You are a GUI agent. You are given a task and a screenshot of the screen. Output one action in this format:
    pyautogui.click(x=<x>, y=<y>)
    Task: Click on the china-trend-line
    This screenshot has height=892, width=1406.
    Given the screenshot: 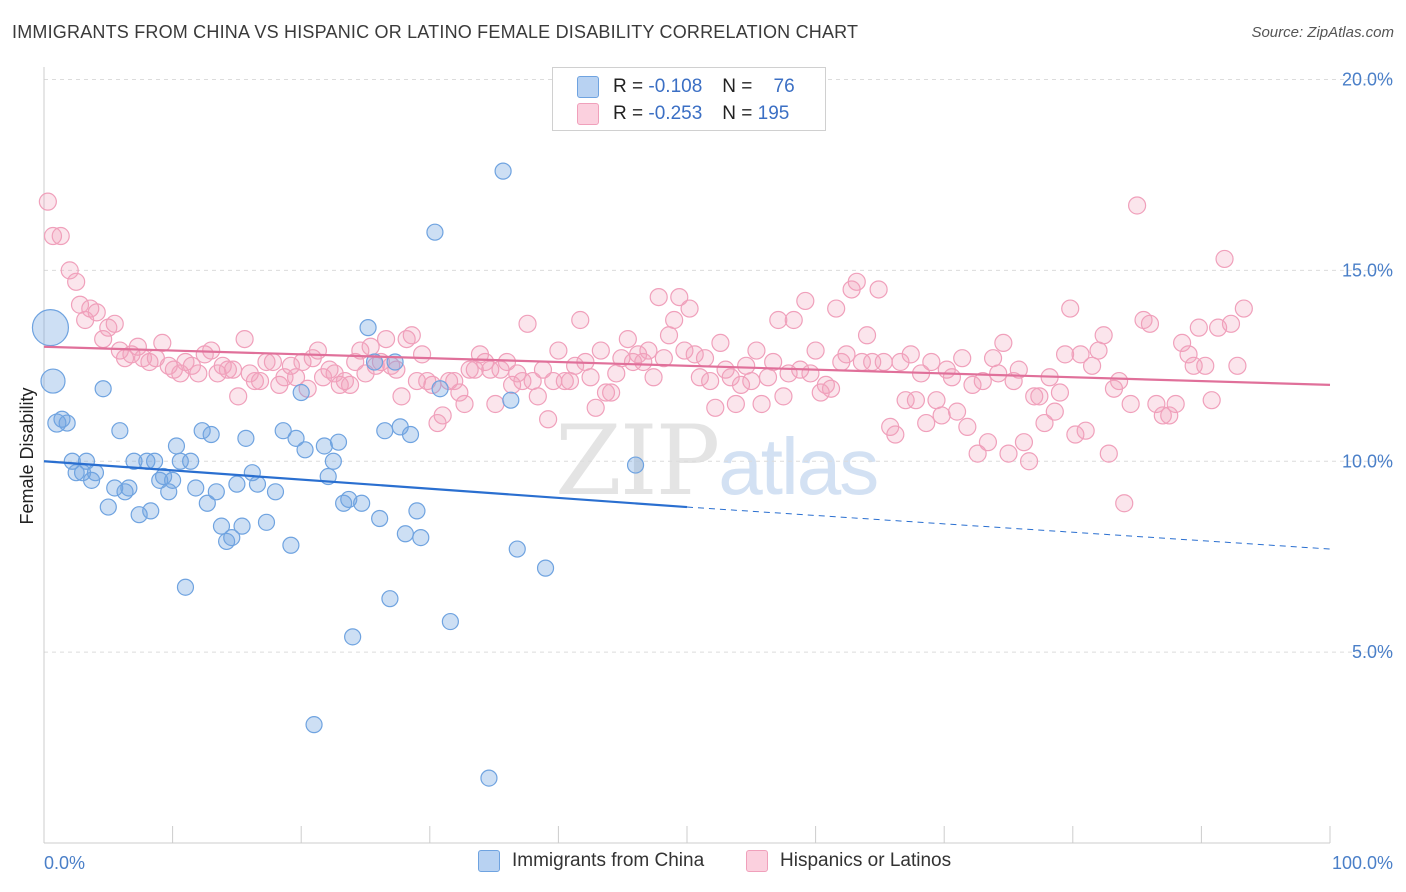 What is the action you would take?
    pyautogui.click(x=365, y=484)
    